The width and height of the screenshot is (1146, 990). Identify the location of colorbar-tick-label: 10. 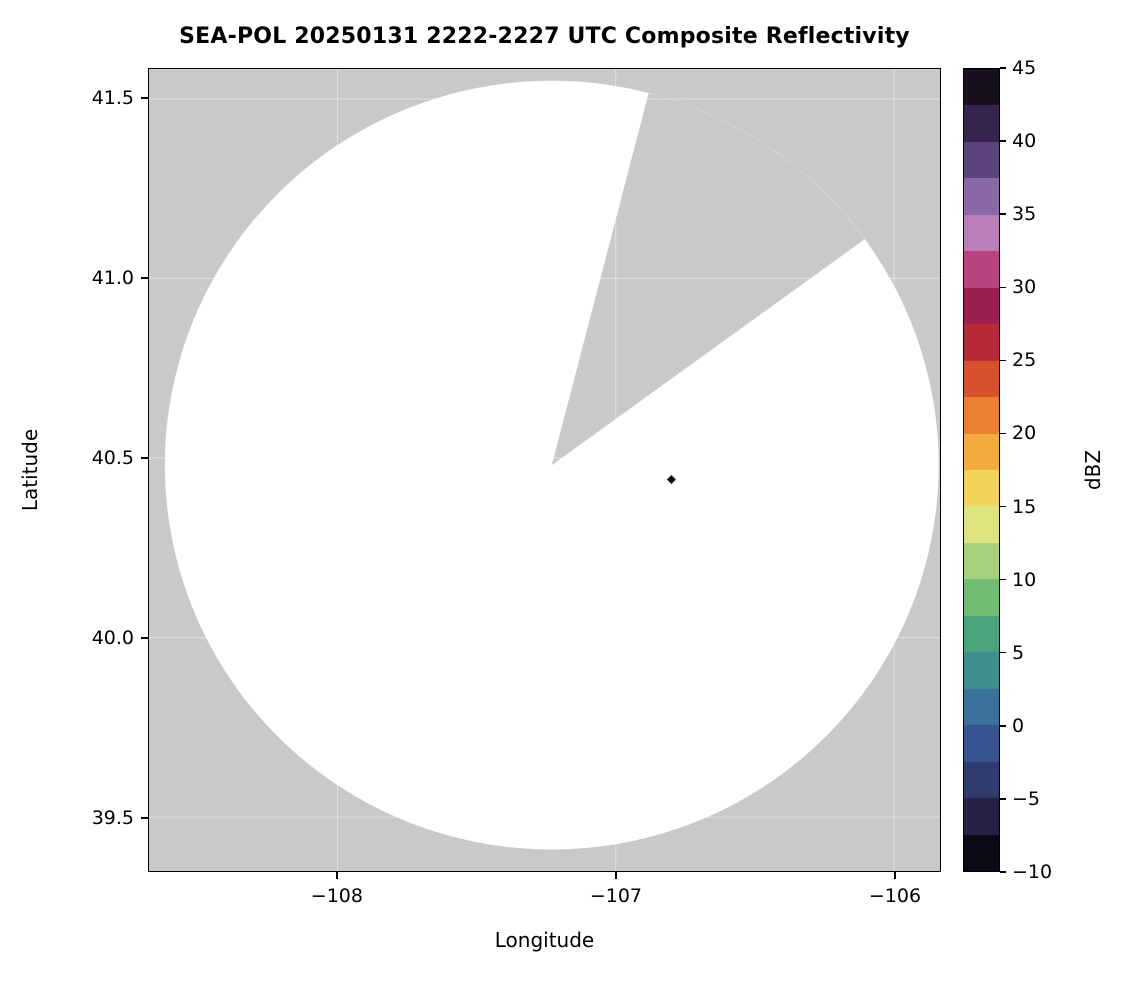
(1024, 579).